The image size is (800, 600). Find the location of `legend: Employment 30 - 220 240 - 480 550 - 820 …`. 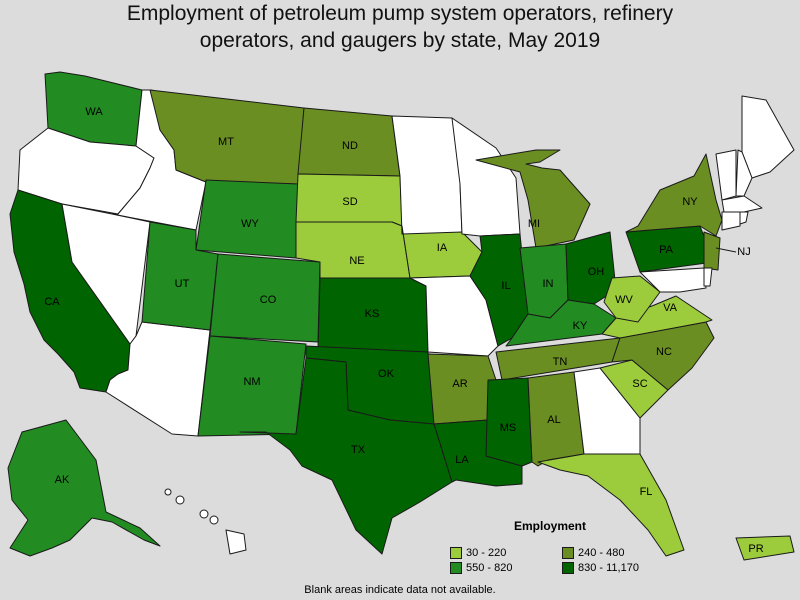

legend: Employment 30 - 220 240 - 480 550 - 820 … is located at coordinates (570, 546).